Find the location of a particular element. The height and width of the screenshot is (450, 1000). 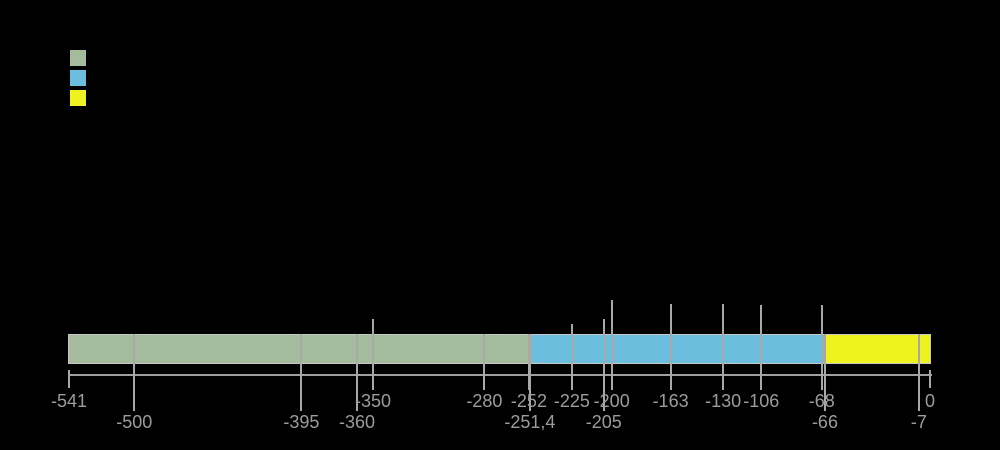

axis-tick-label: -66 is located at coordinates (824, 422).